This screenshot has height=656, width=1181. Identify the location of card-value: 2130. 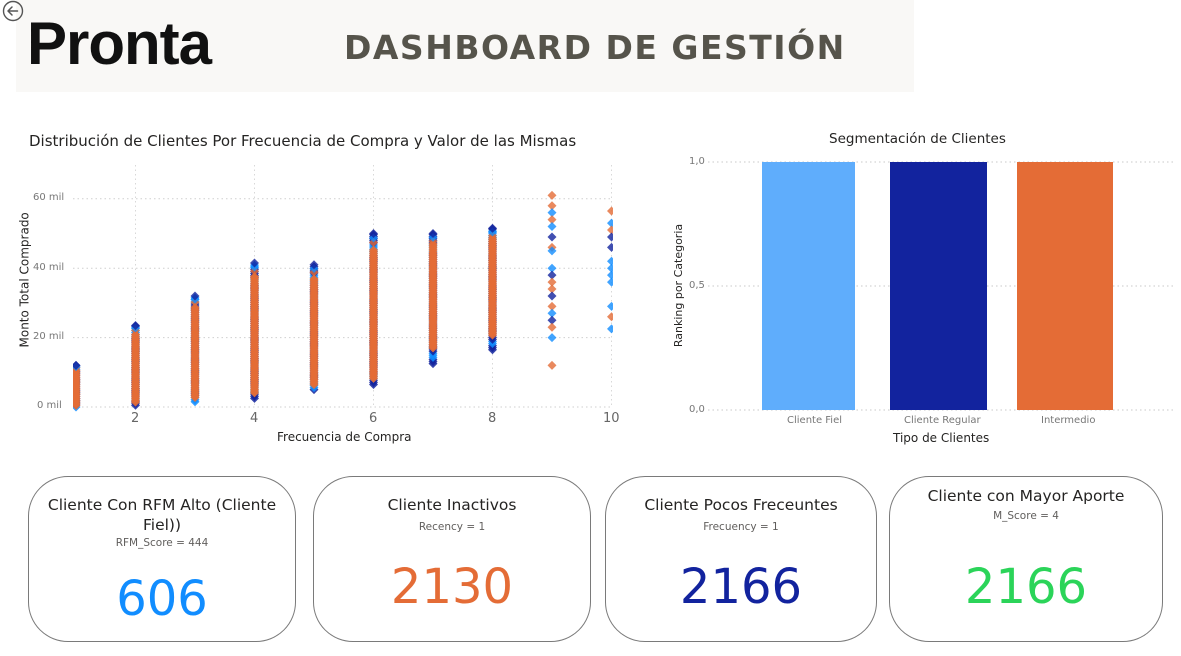
(452, 587).